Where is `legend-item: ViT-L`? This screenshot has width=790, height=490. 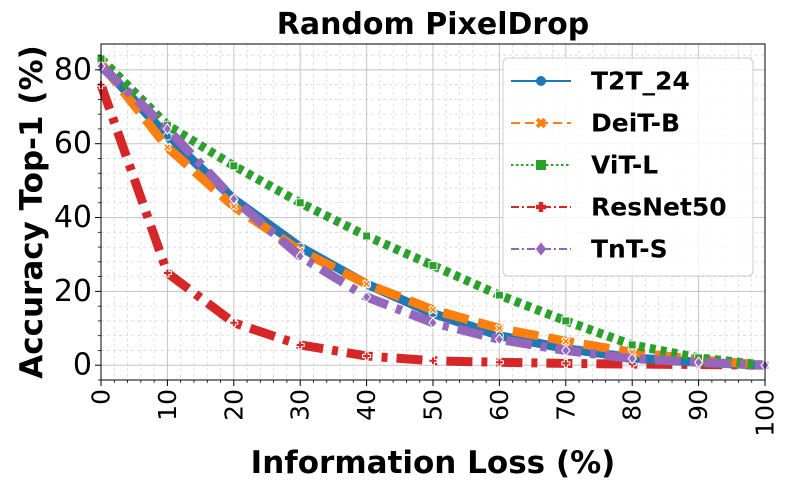
legend-item: ViT-L is located at coordinates (584, 165).